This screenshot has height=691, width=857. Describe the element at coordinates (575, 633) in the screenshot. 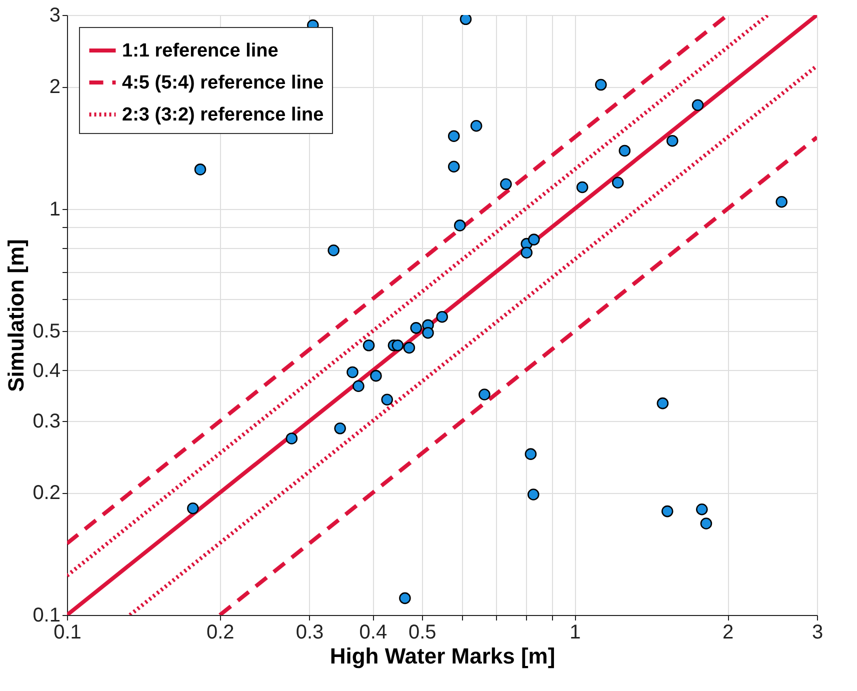

I see `x-tick-label: 1` at that location.